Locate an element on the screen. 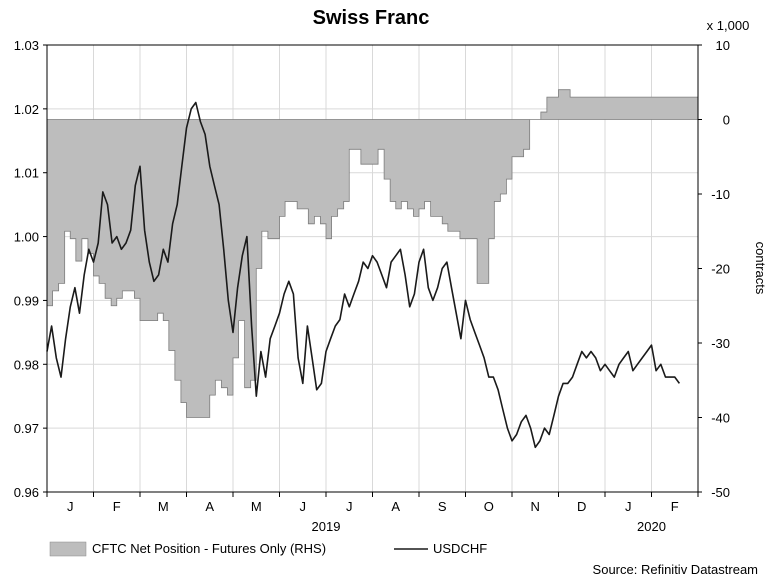 The image size is (767, 579). month-label-4: M is located at coordinates (256, 506).